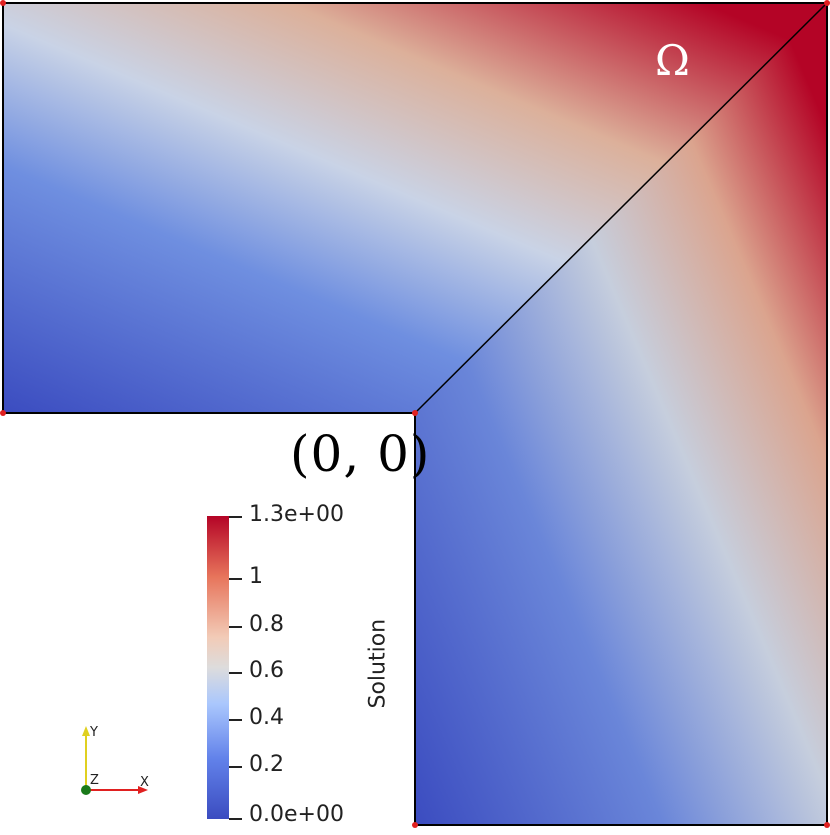 The image size is (830, 835). I want to click on z-axis-dot, so click(86, 790).